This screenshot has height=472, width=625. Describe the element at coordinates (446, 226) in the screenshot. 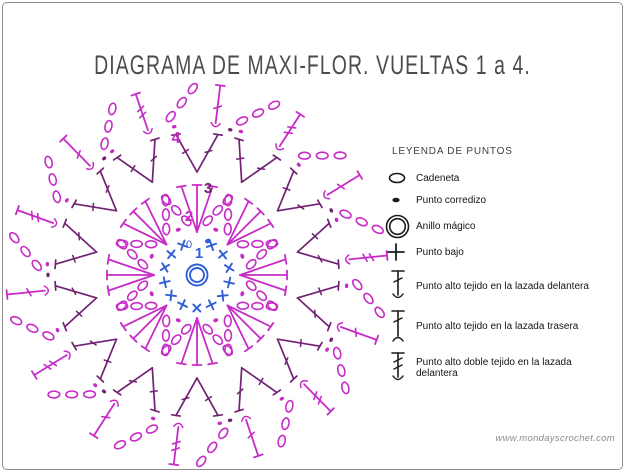

I see `legend-item-label: Anillo mágico` at that location.